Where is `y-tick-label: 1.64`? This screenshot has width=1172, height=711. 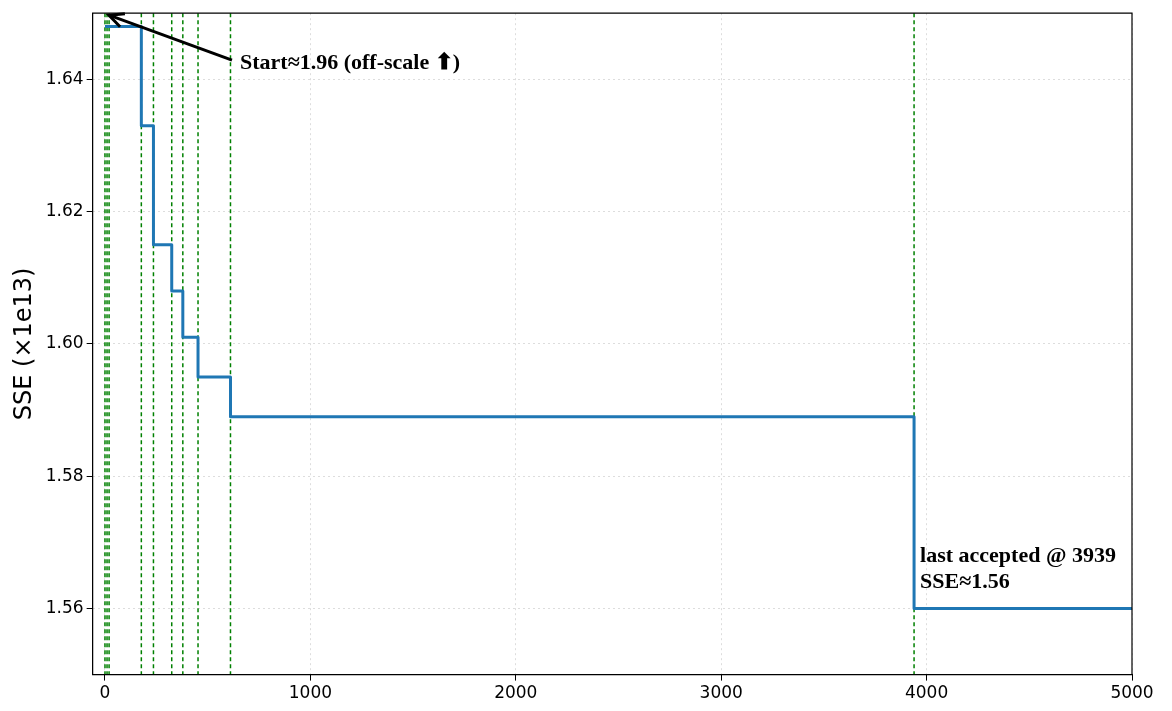 y-tick-label: 1.64 is located at coordinates (64, 77).